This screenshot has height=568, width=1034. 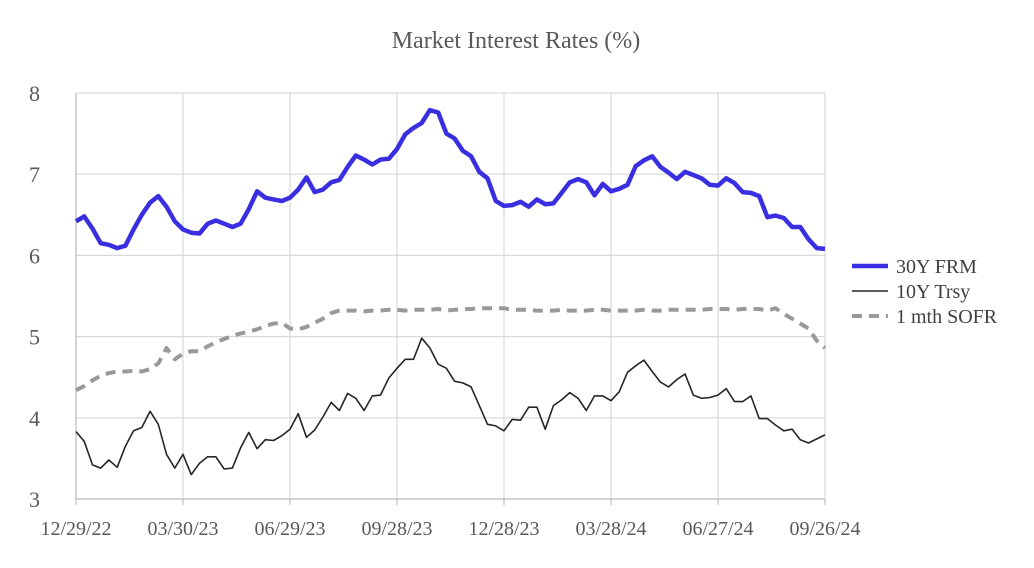 I want to click on legend: 30Y FRM 10Y Trsy 1 mth SOFR, so click(x=925, y=292).